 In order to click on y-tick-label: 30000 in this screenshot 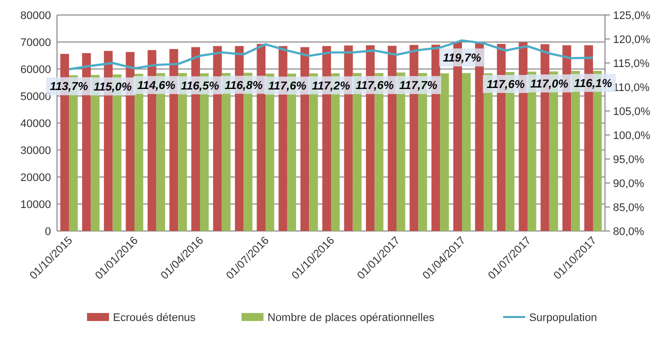, I will do `click(35, 151)`.